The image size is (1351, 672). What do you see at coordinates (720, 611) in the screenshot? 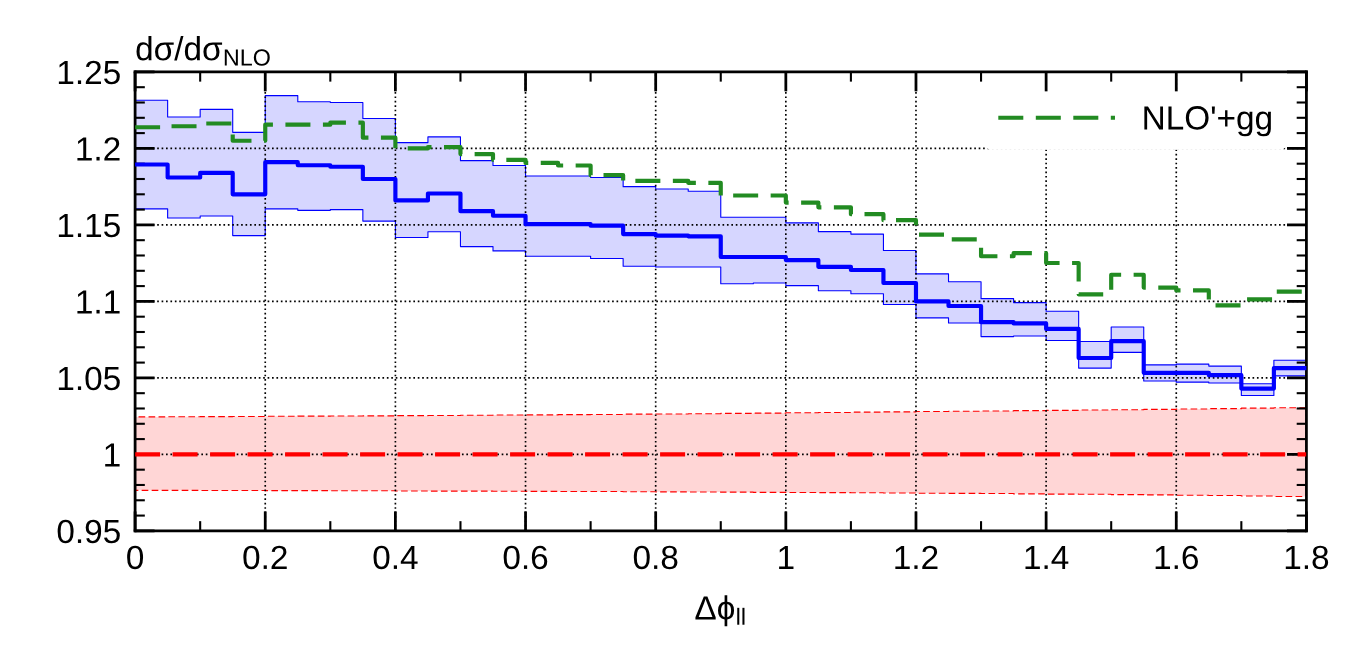
I see `x-axis-title: Δϕ$_{ll}$` at bounding box center [720, 611].